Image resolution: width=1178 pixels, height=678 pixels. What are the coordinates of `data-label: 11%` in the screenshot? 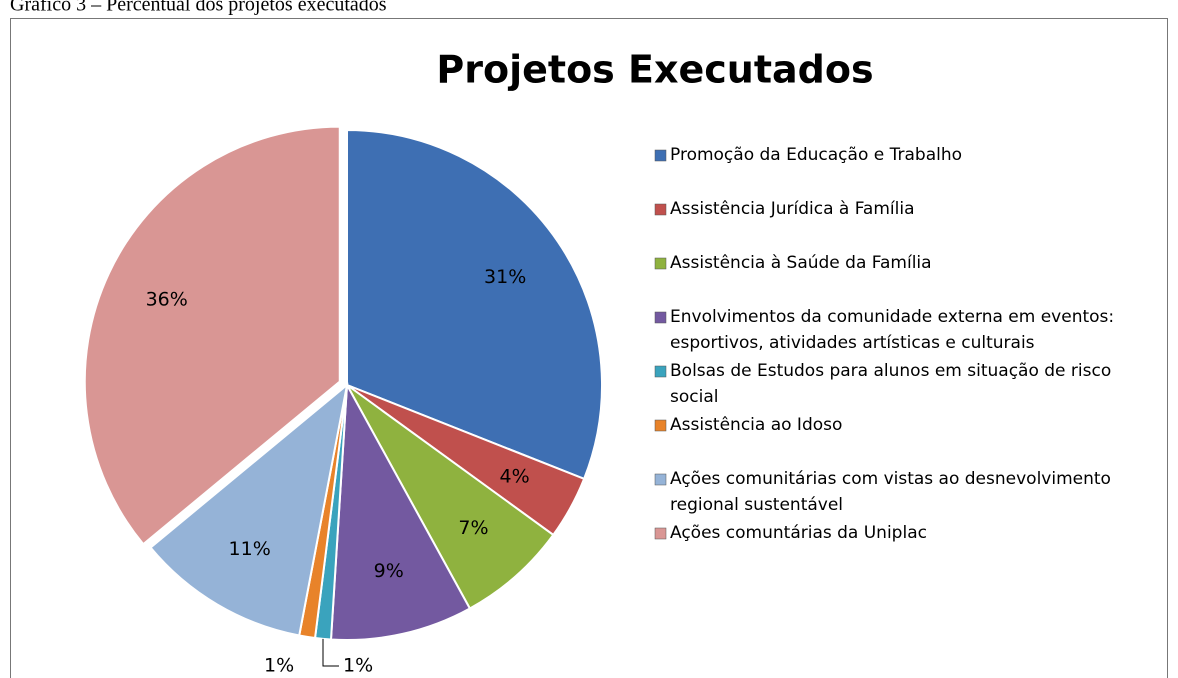 It's located at (250, 549).